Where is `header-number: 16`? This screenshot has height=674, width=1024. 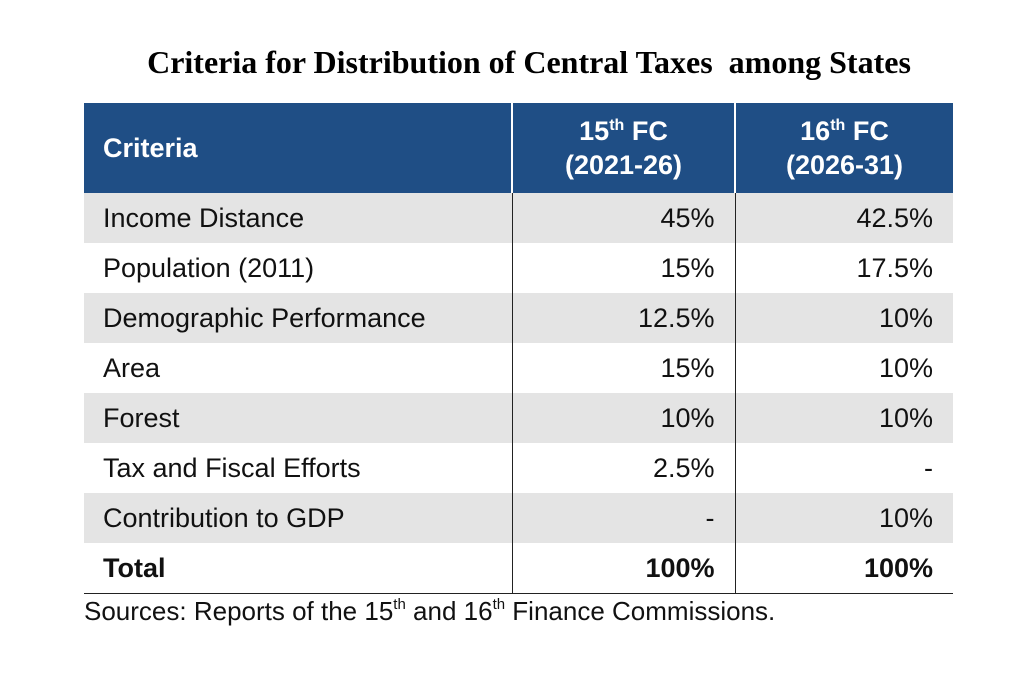 header-number: 16 is located at coordinates (815, 131).